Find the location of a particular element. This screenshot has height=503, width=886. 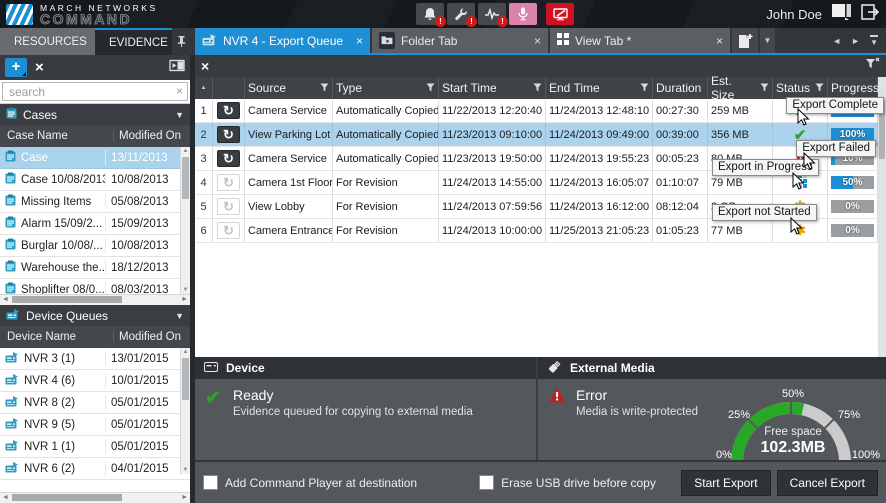

case-row: Warehouse the... 18/12/2013 is located at coordinates (95, 268).